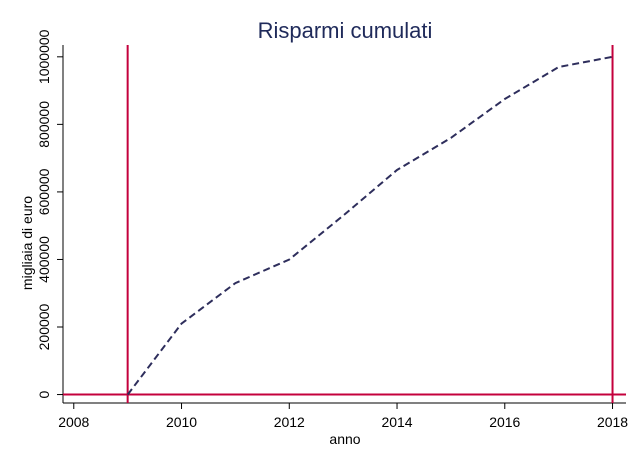  What do you see at coordinates (44, 56) in the screenshot?
I see `y-tick-label: 1000000` at bounding box center [44, 56].